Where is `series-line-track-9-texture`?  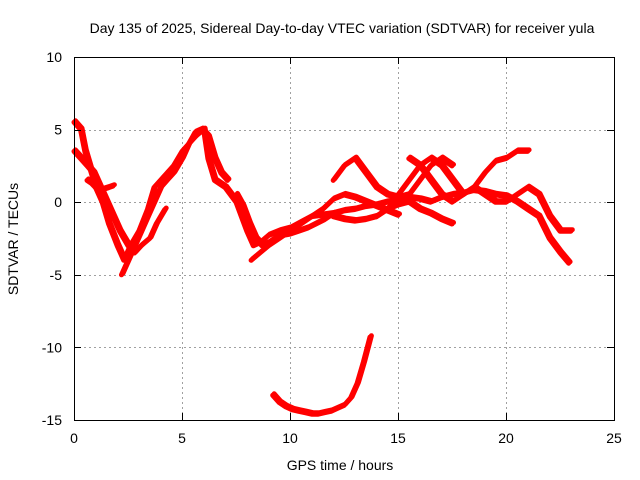 series-line-track-9-texture is located at coordinates (453, 182).